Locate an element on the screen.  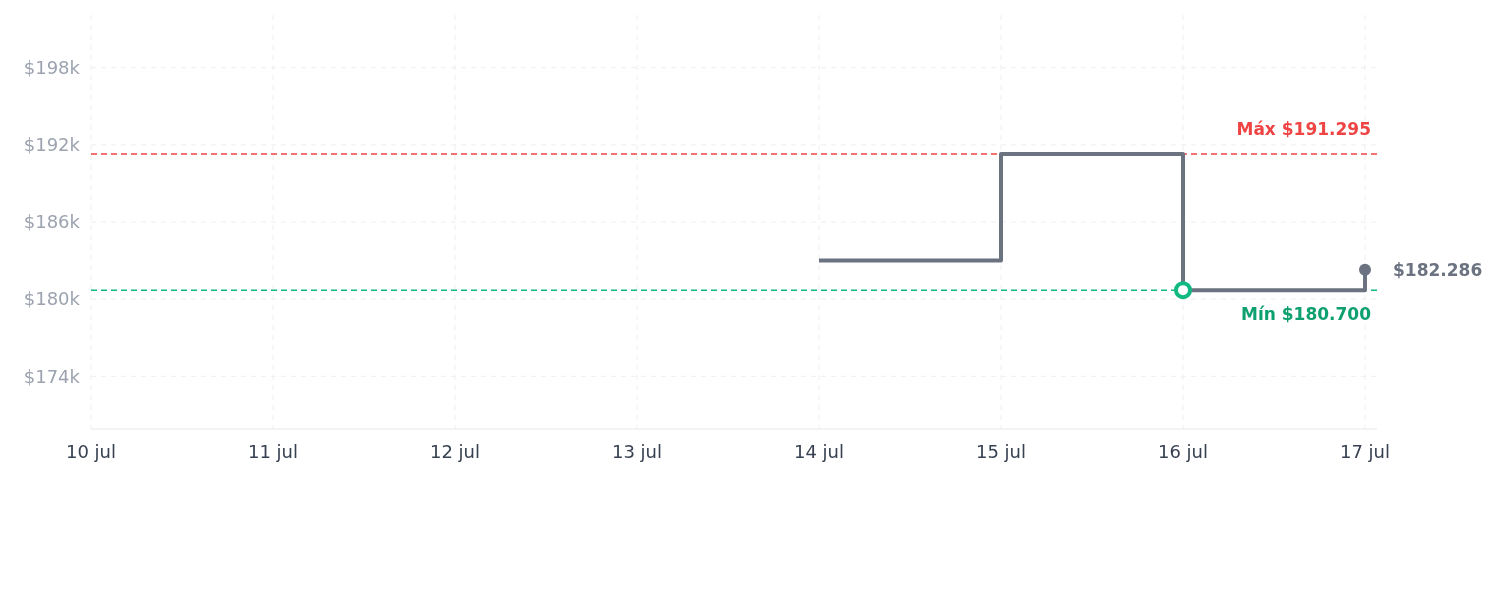
x-tick-label: 15 jul is located at coordinates (1001, 451).